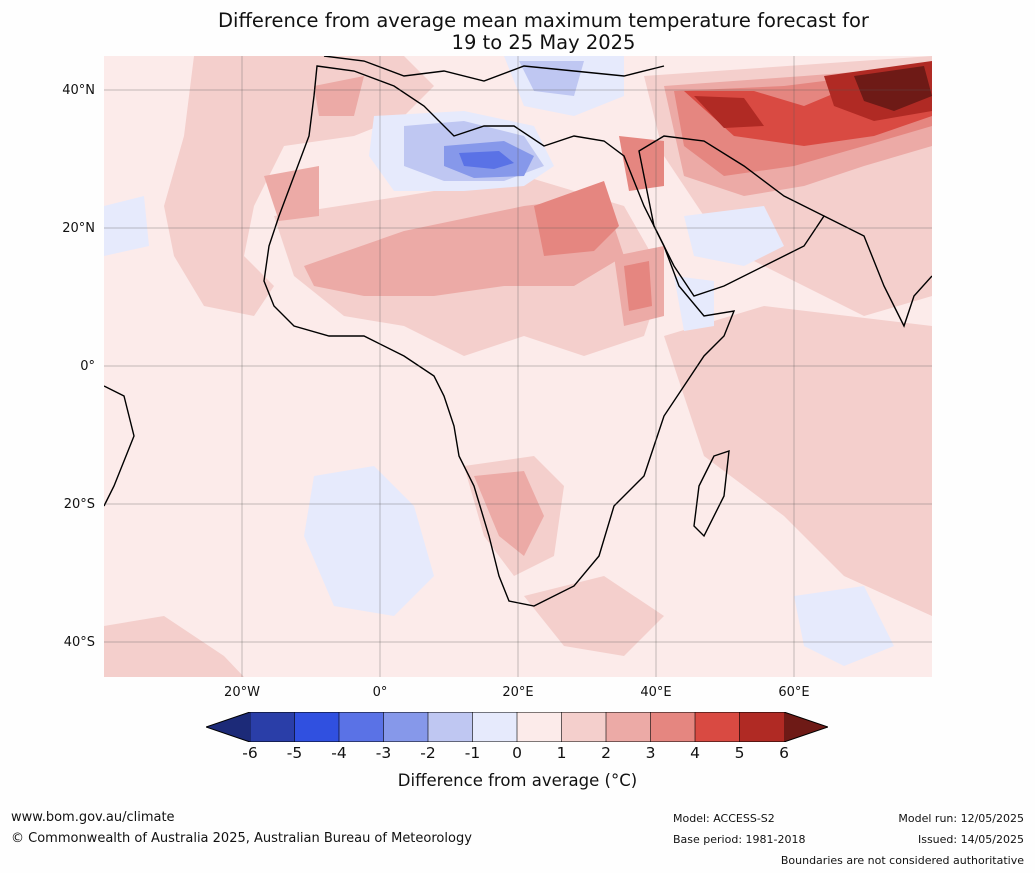 This screenshot has height=873, width=1035. What do you see at coordinates (517, 780) in the screenshot?
I see `colorbar-label: Difference from average (°C)` at bounding box center [517, 780].